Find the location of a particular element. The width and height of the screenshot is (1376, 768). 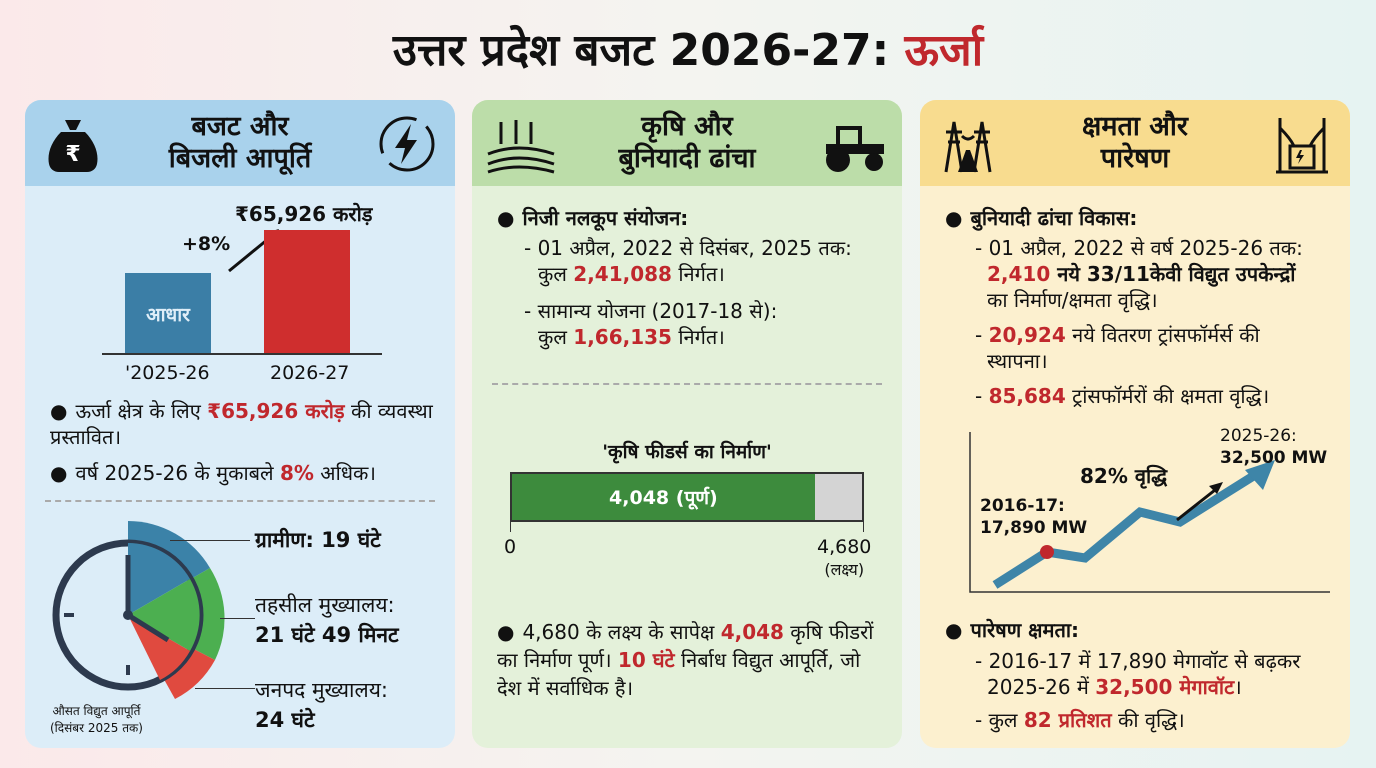

growth-label: 82% वृद्धि is located at coordinates (1124, 476).